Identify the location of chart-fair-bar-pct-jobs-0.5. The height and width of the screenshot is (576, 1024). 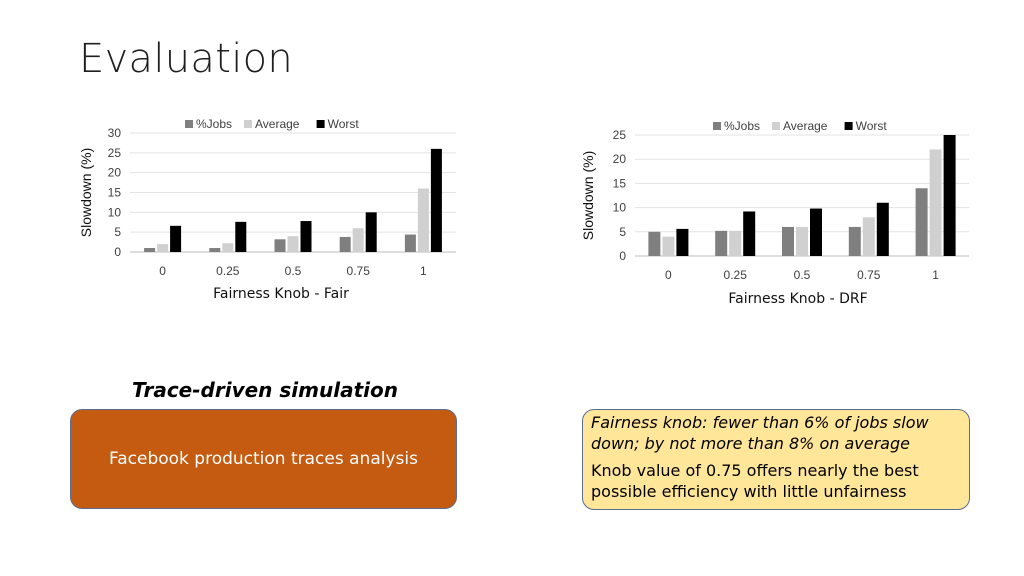
(280, 245).